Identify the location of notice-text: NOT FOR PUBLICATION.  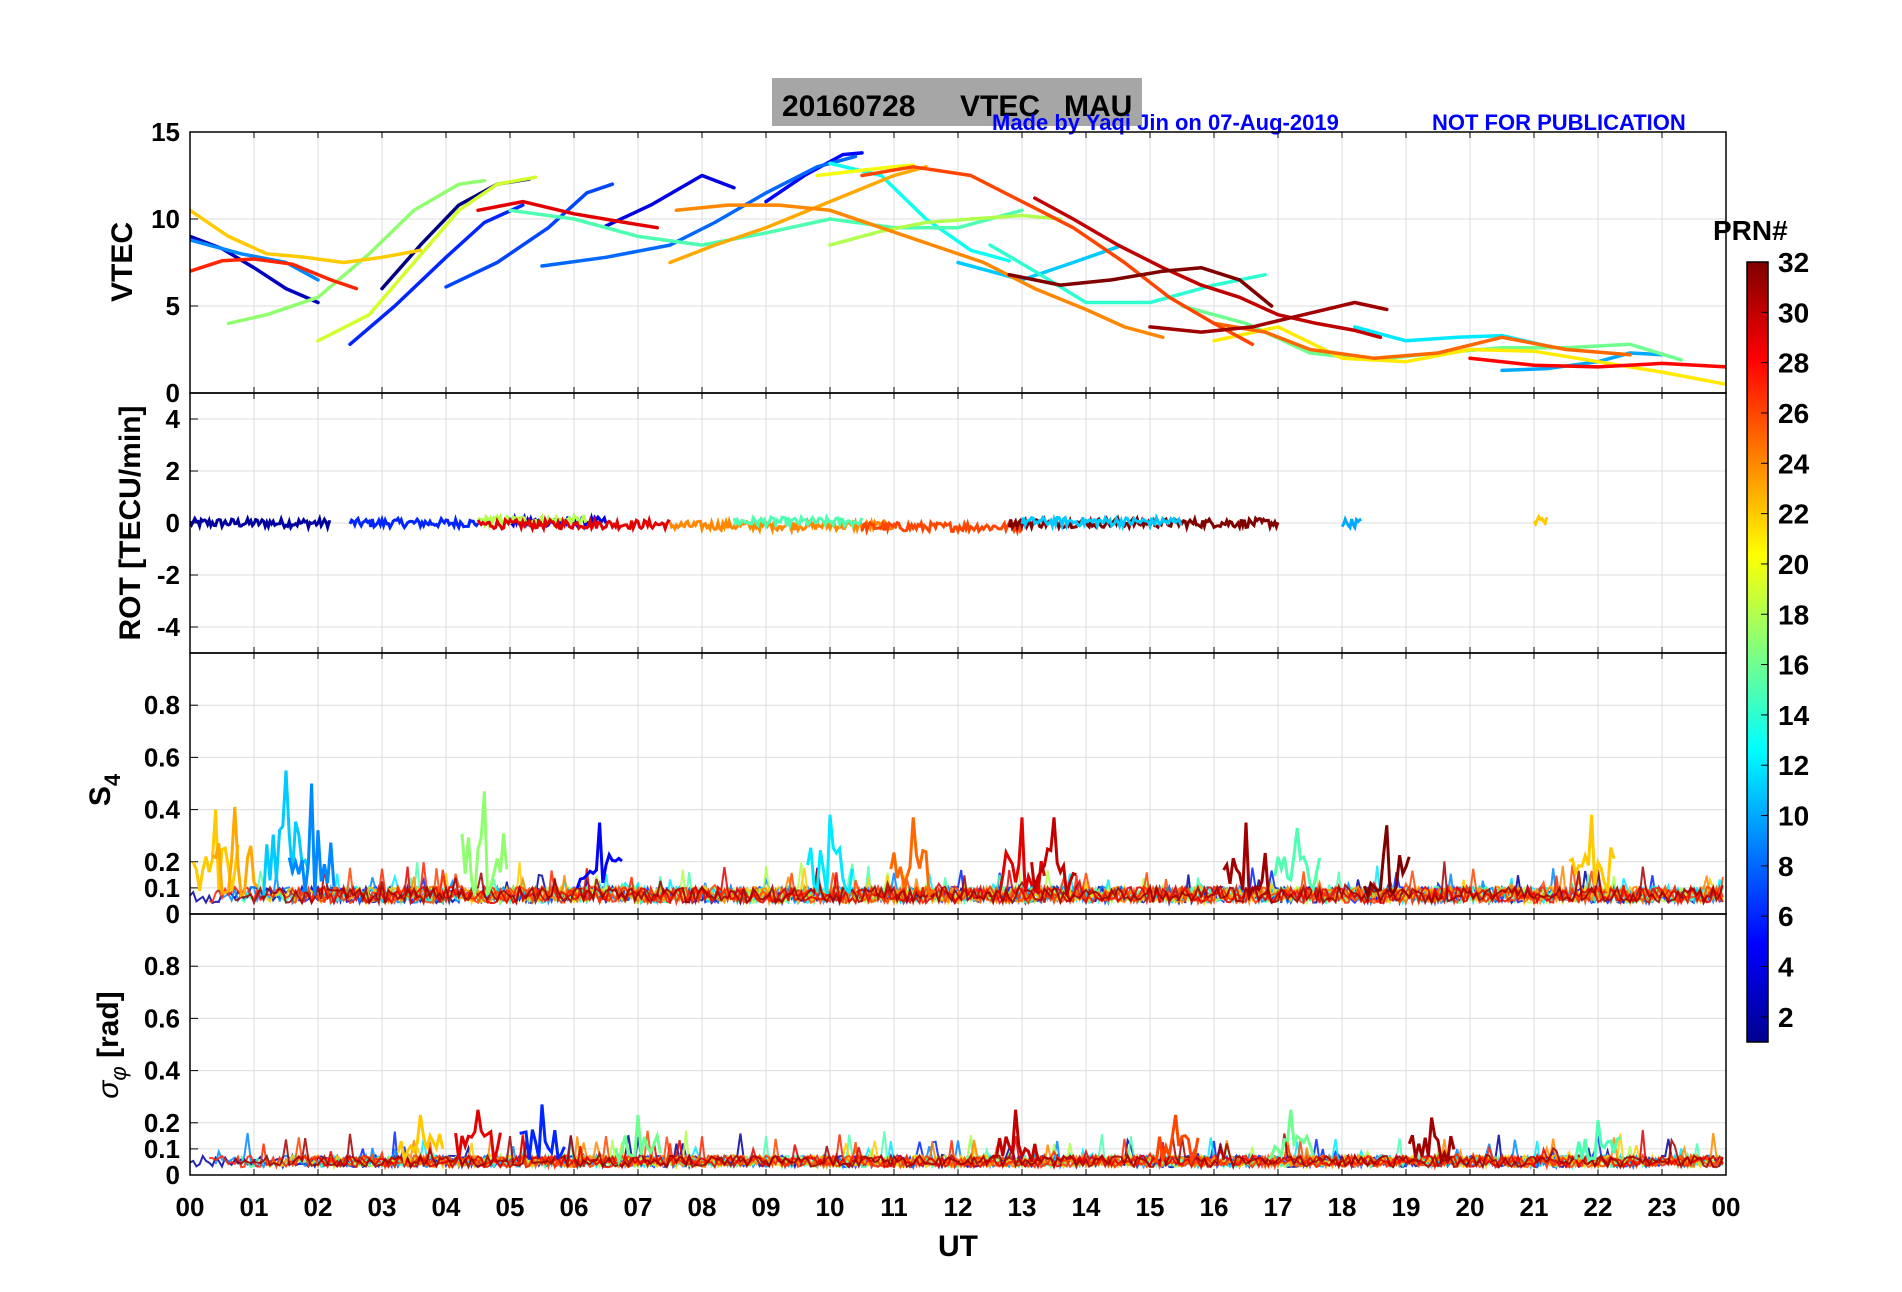
(1559, 122).